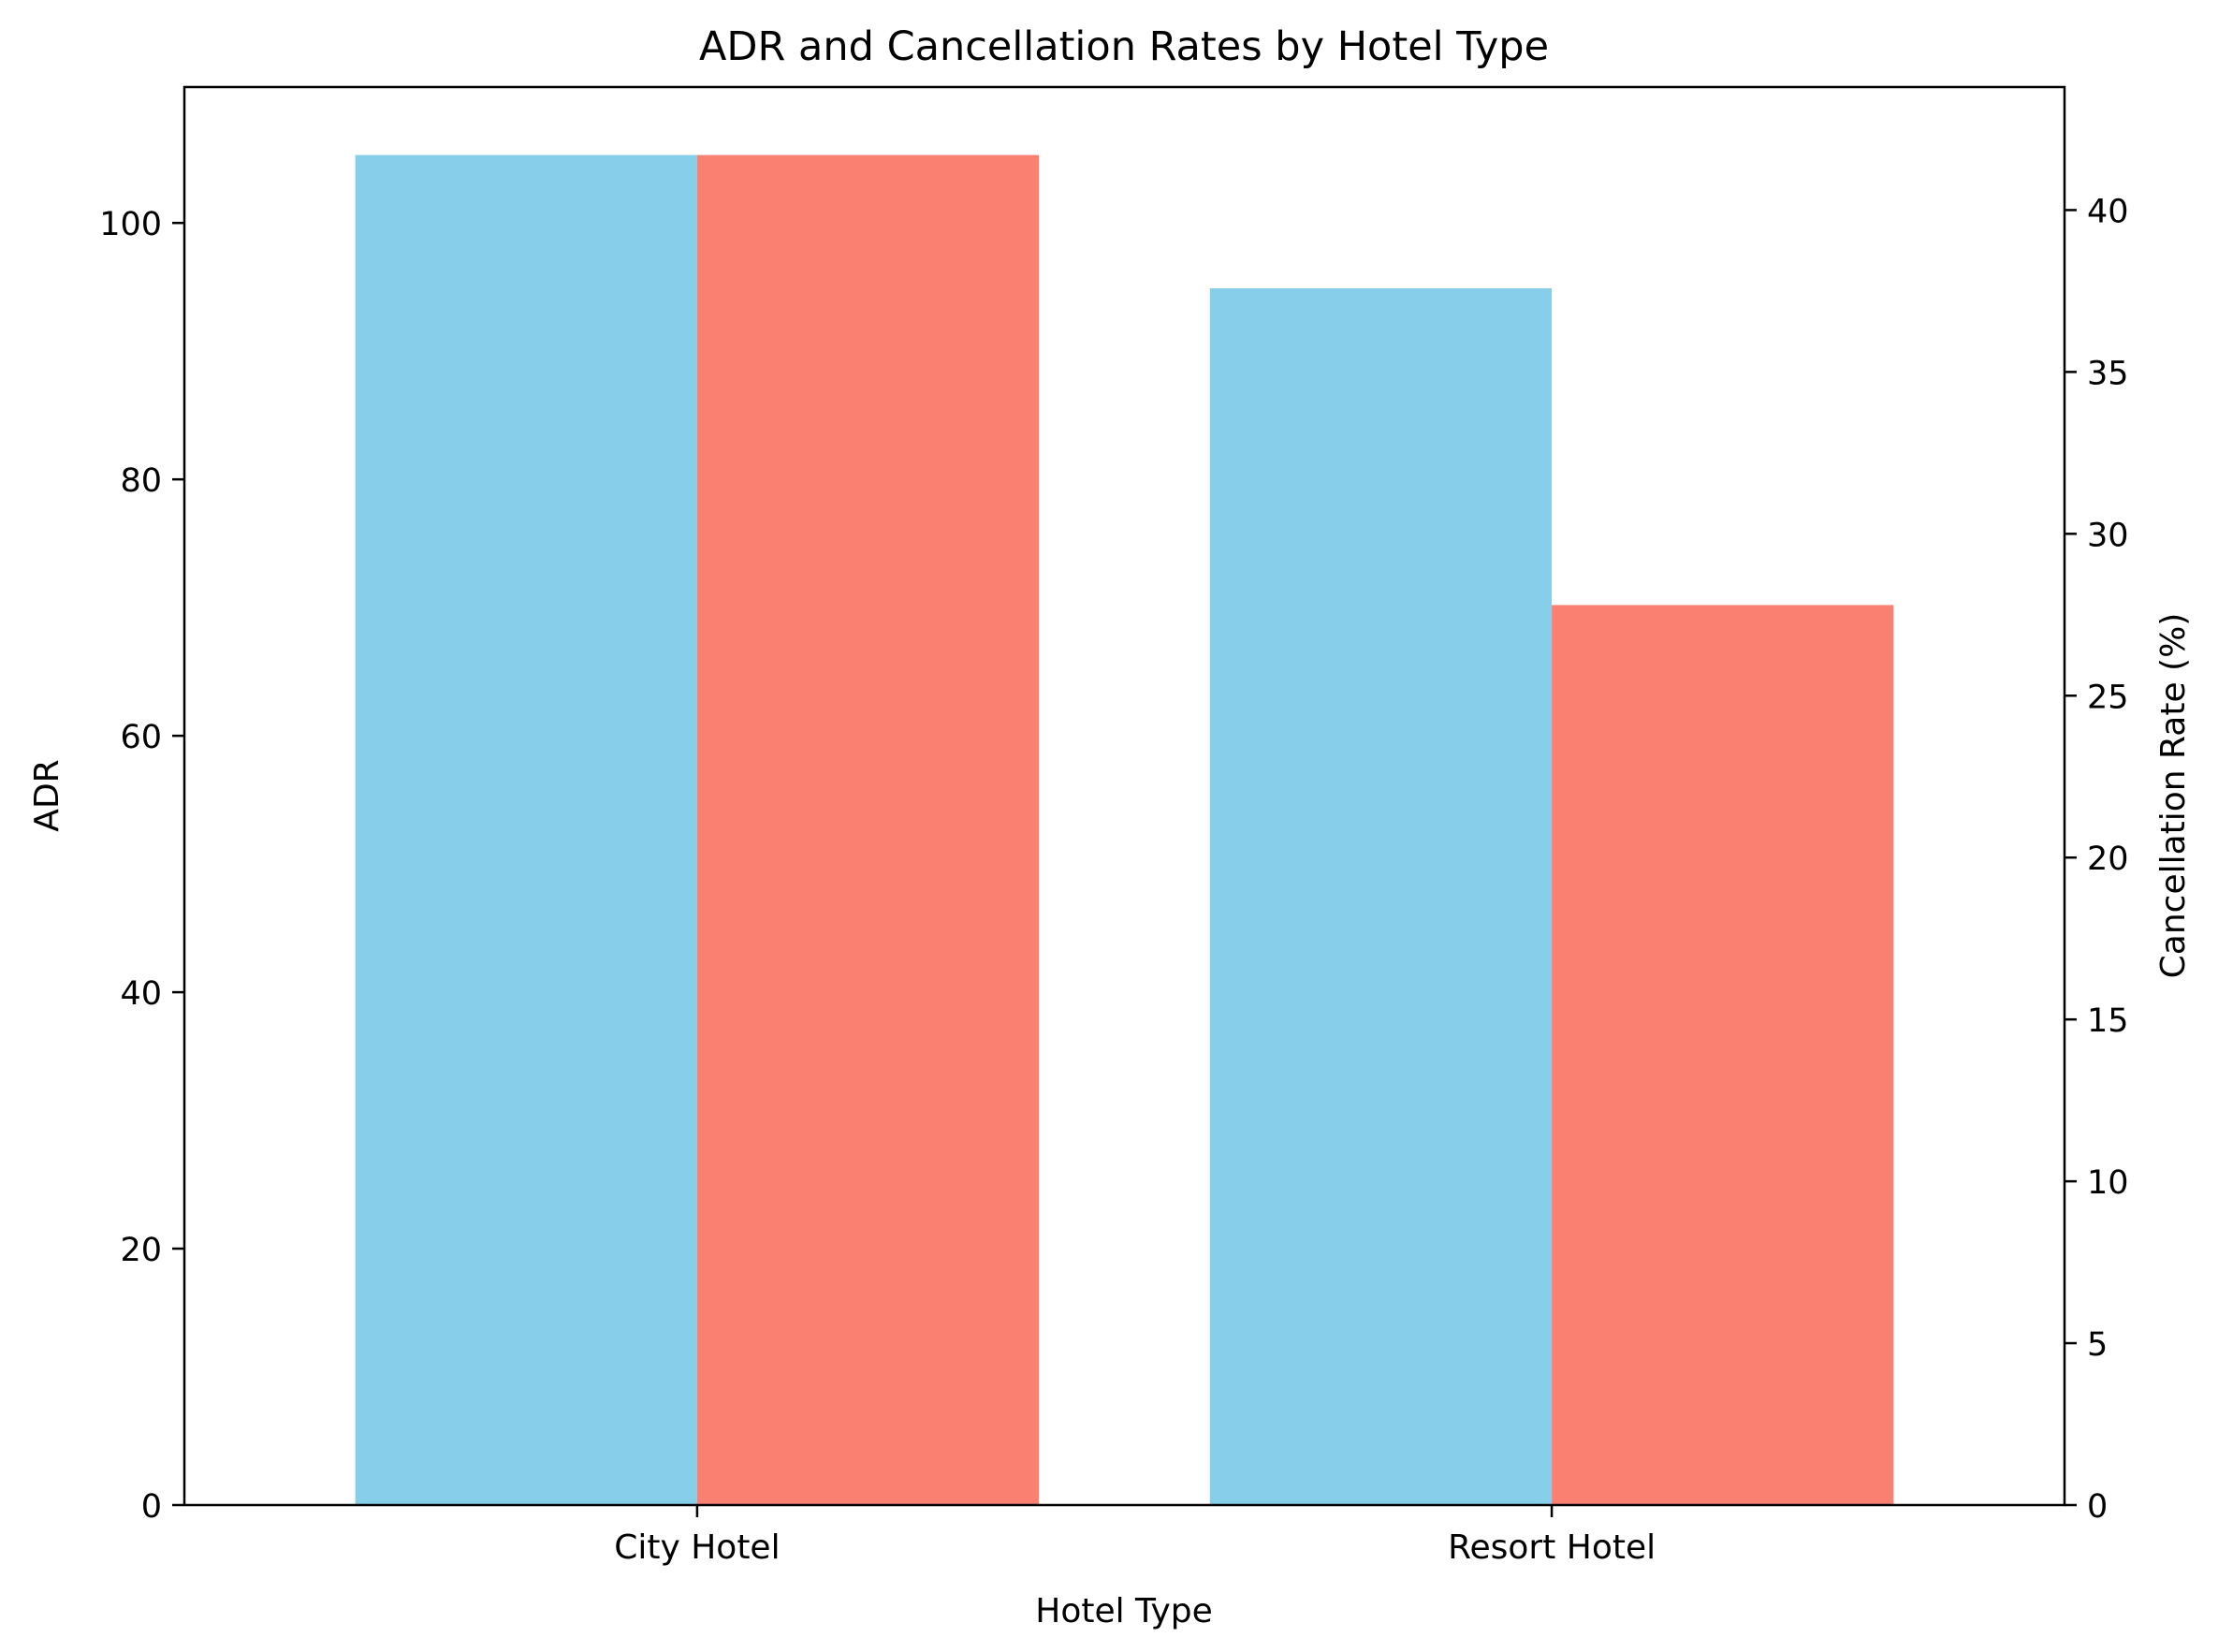 The width and height of the screenshot is (2218, 1652). I want to click on cancellation-bar-resort-hotel, so click(1723, 1055).